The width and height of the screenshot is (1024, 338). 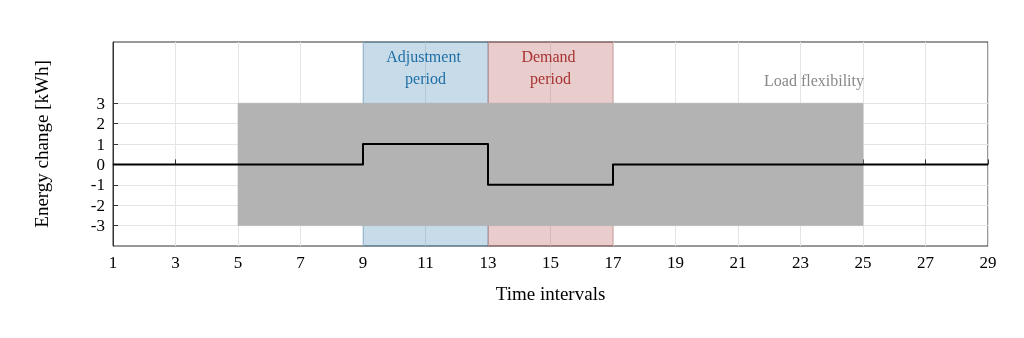 What do you see at coordinates (97, 226) in the screenshot?
I see `y-tick-label: -3` at bounding box center [97, 226].